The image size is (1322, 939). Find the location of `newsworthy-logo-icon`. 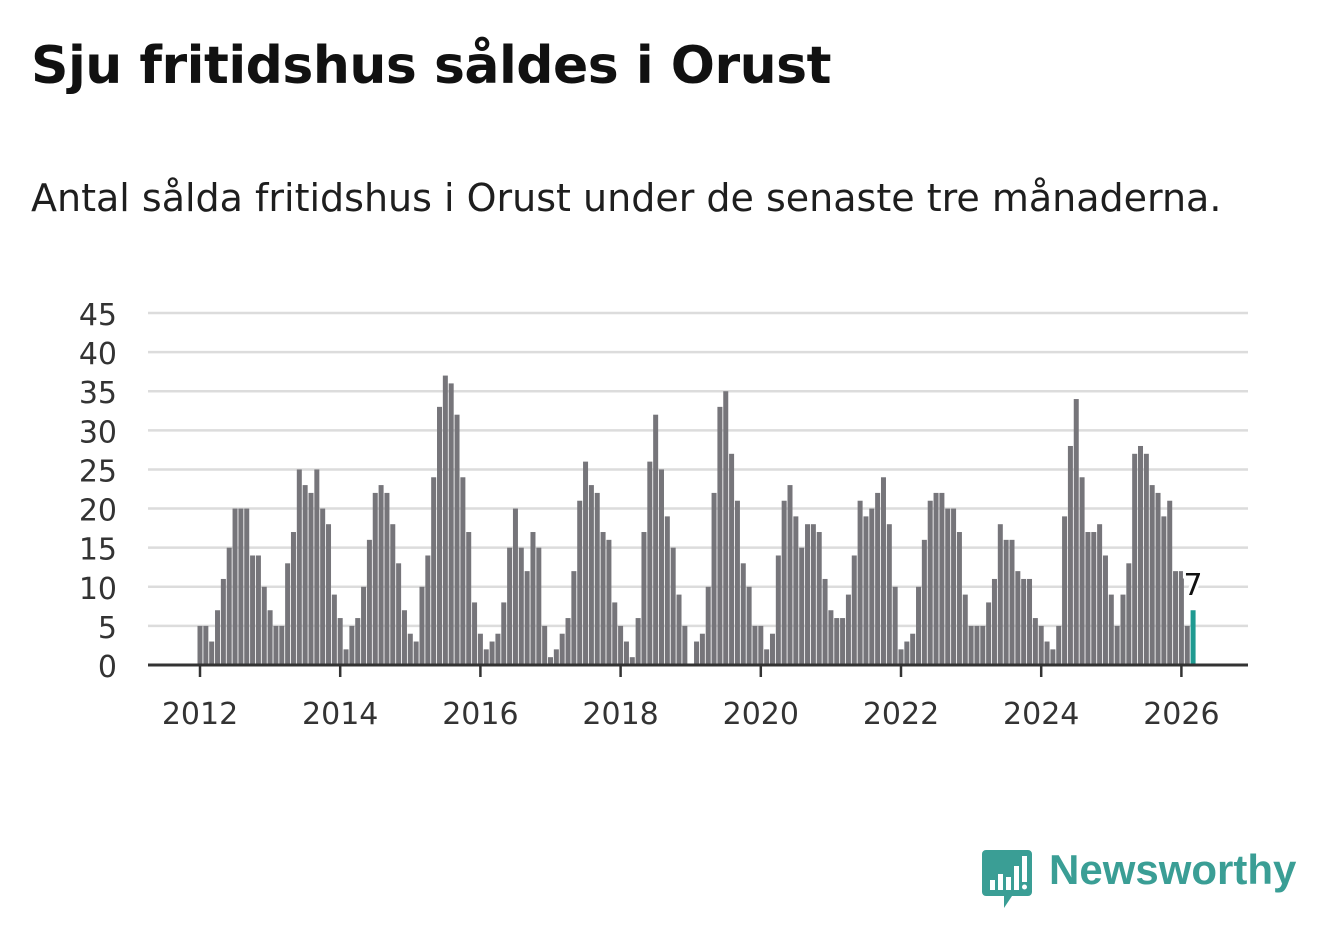

newsworthy-logo-icon is located at coordinates (1007, 879).